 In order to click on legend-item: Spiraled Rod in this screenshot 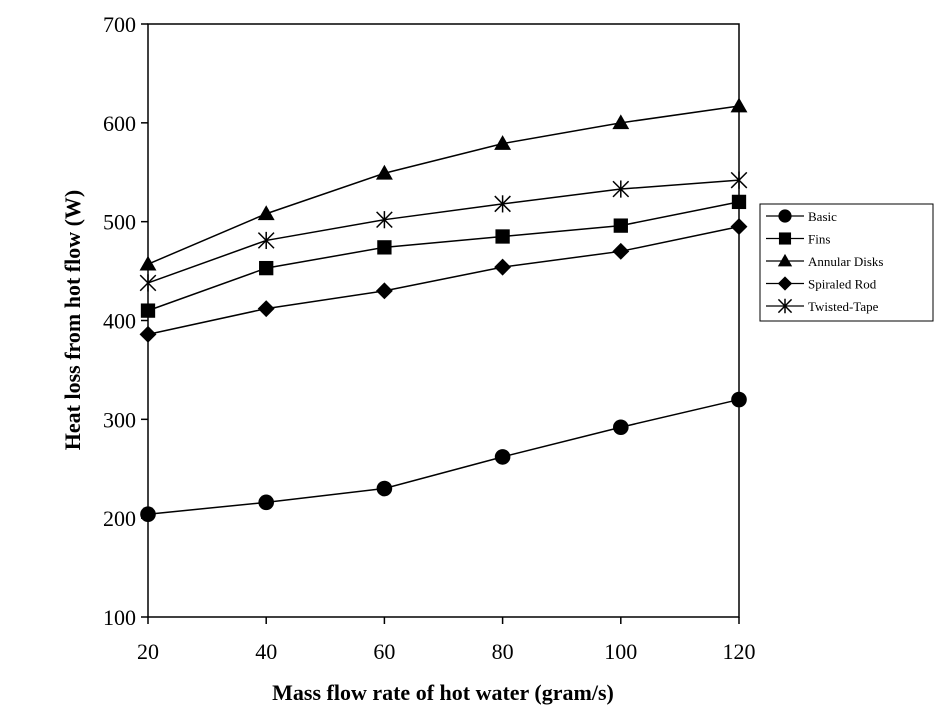, I will do `click(821, 284)`.